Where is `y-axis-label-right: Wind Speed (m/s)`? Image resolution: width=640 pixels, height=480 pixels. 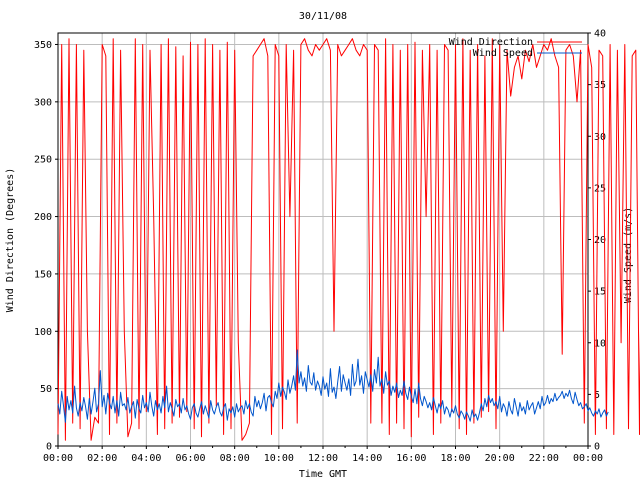 y-axis-label-right: Wind Speed (m/s) is located at coordinates (628, 255).